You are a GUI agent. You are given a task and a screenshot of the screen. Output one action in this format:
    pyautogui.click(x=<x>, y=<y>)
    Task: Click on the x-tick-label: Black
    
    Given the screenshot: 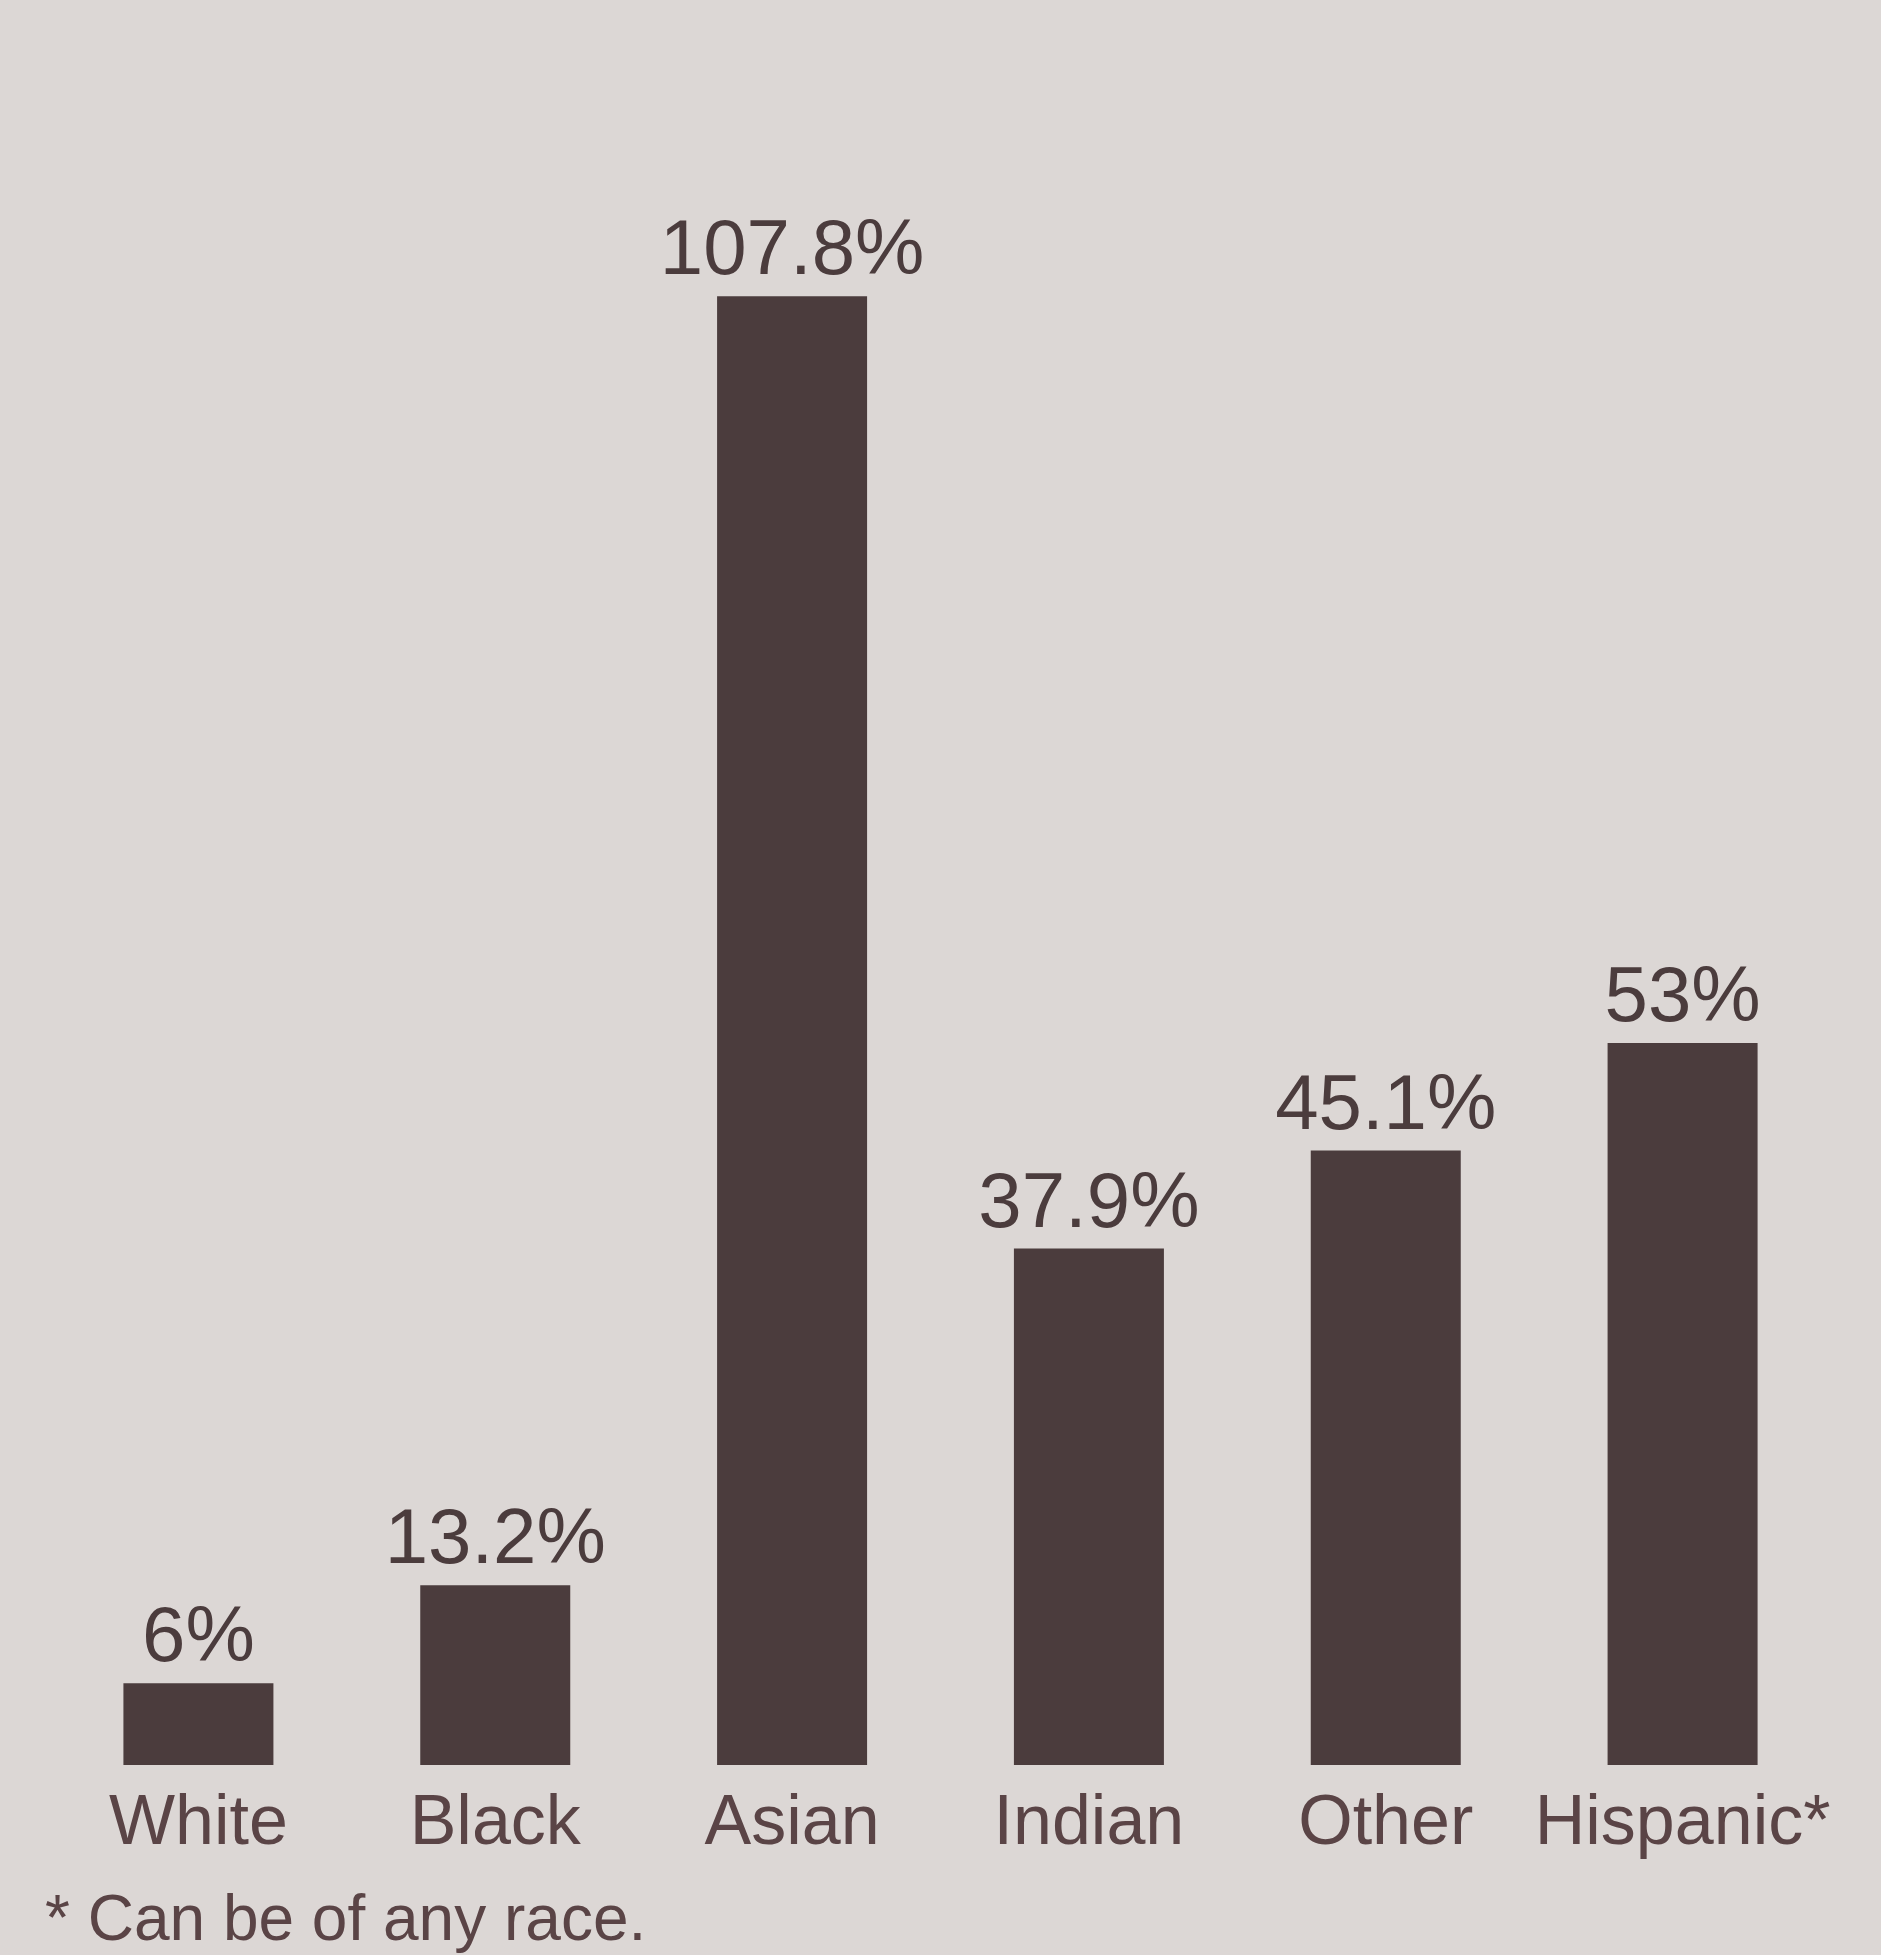 What is the action you would take?
    pyautogui.click(x=495, y=1820)
    